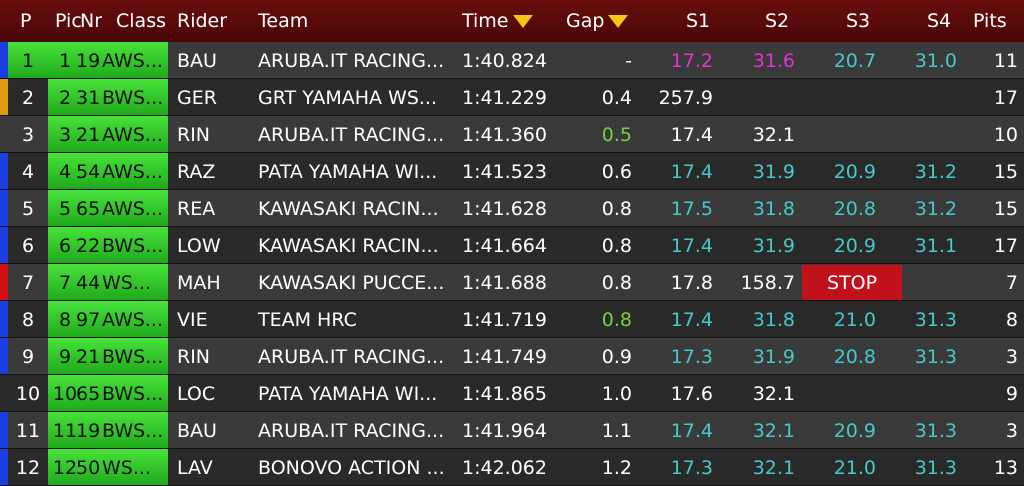 Image resolution: width=1024 pixels, height=486 pixels. Describe the element at coordinates (616, 246) in the screenshot. I see `gap-cell: 0.8` at that location.